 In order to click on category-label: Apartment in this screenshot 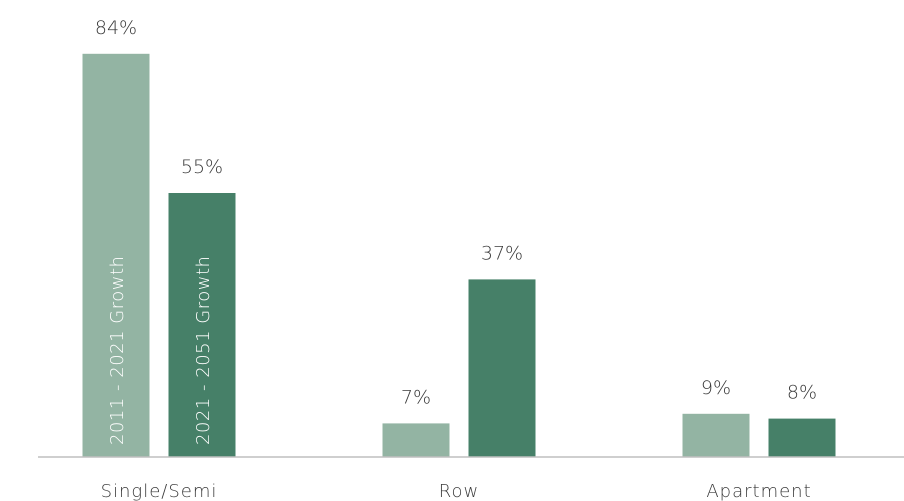, I will do `click(758, 491)`.